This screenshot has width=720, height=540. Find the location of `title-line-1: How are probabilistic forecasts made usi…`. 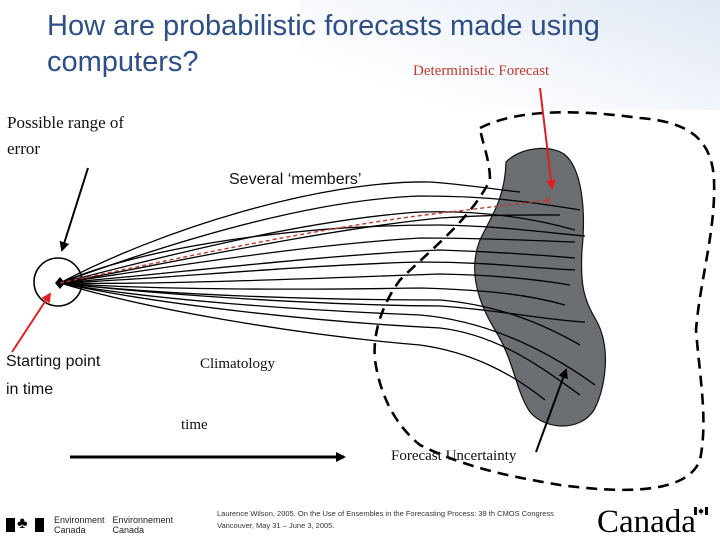

title-line-1: How are probabilistic forecasts made usi… is located at coordinates (323, 26).